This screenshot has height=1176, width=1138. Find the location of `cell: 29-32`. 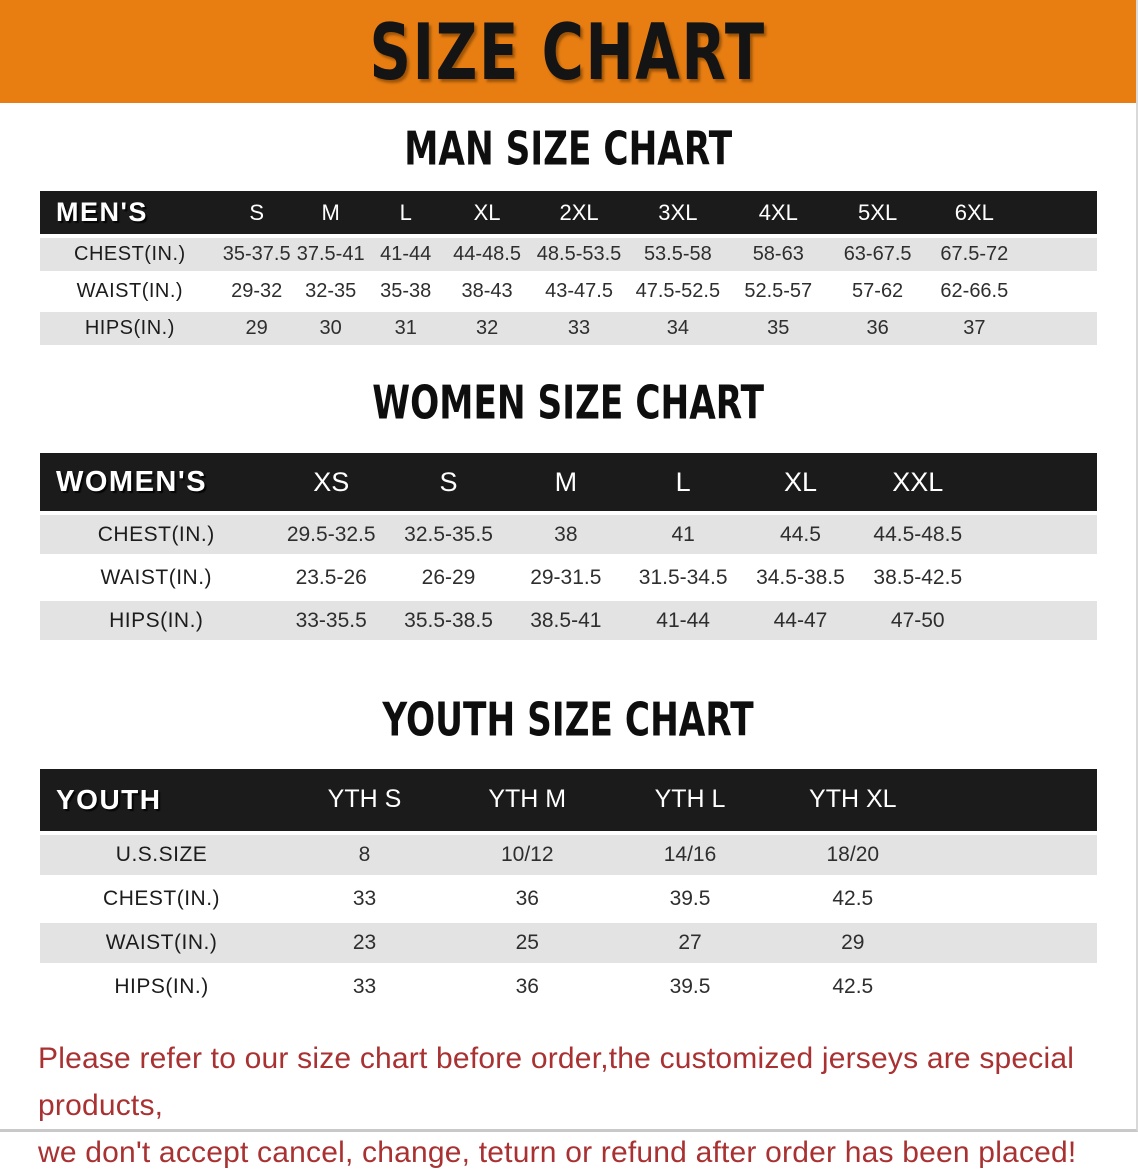

cell: 29-32 is located at coordinates (257, 291).